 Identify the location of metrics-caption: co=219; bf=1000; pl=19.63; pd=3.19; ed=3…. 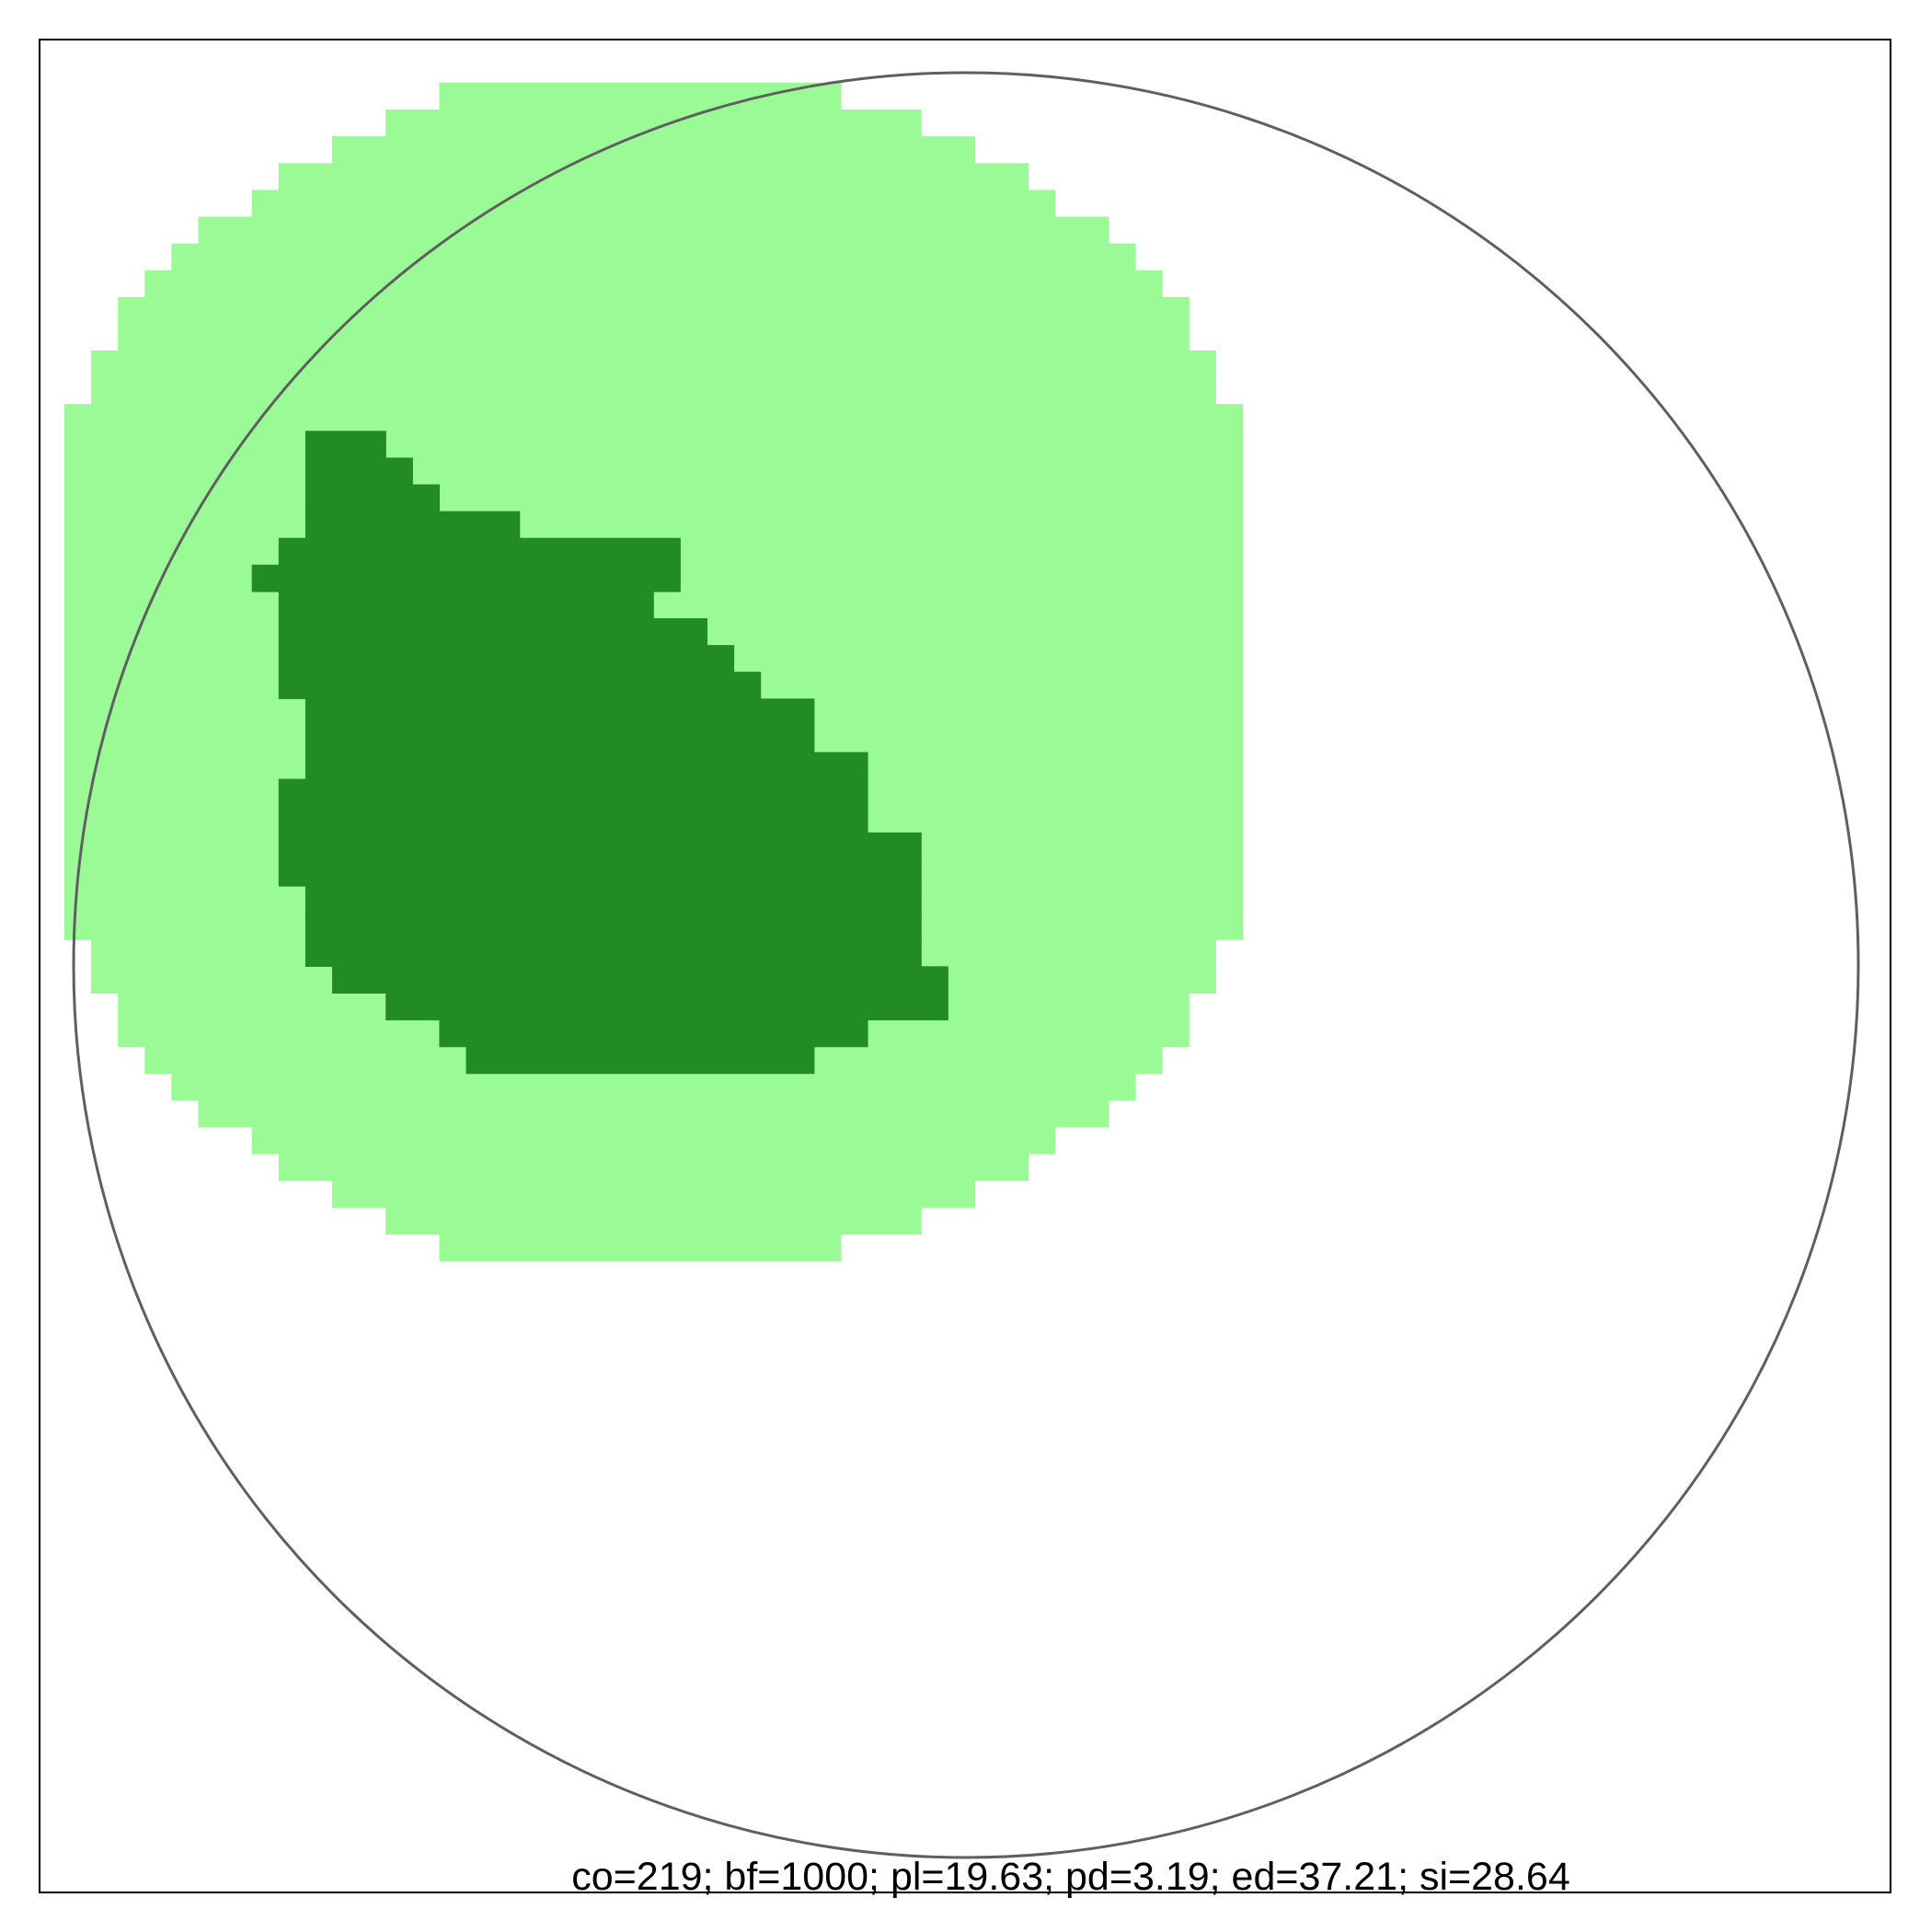
(1071, 1877).